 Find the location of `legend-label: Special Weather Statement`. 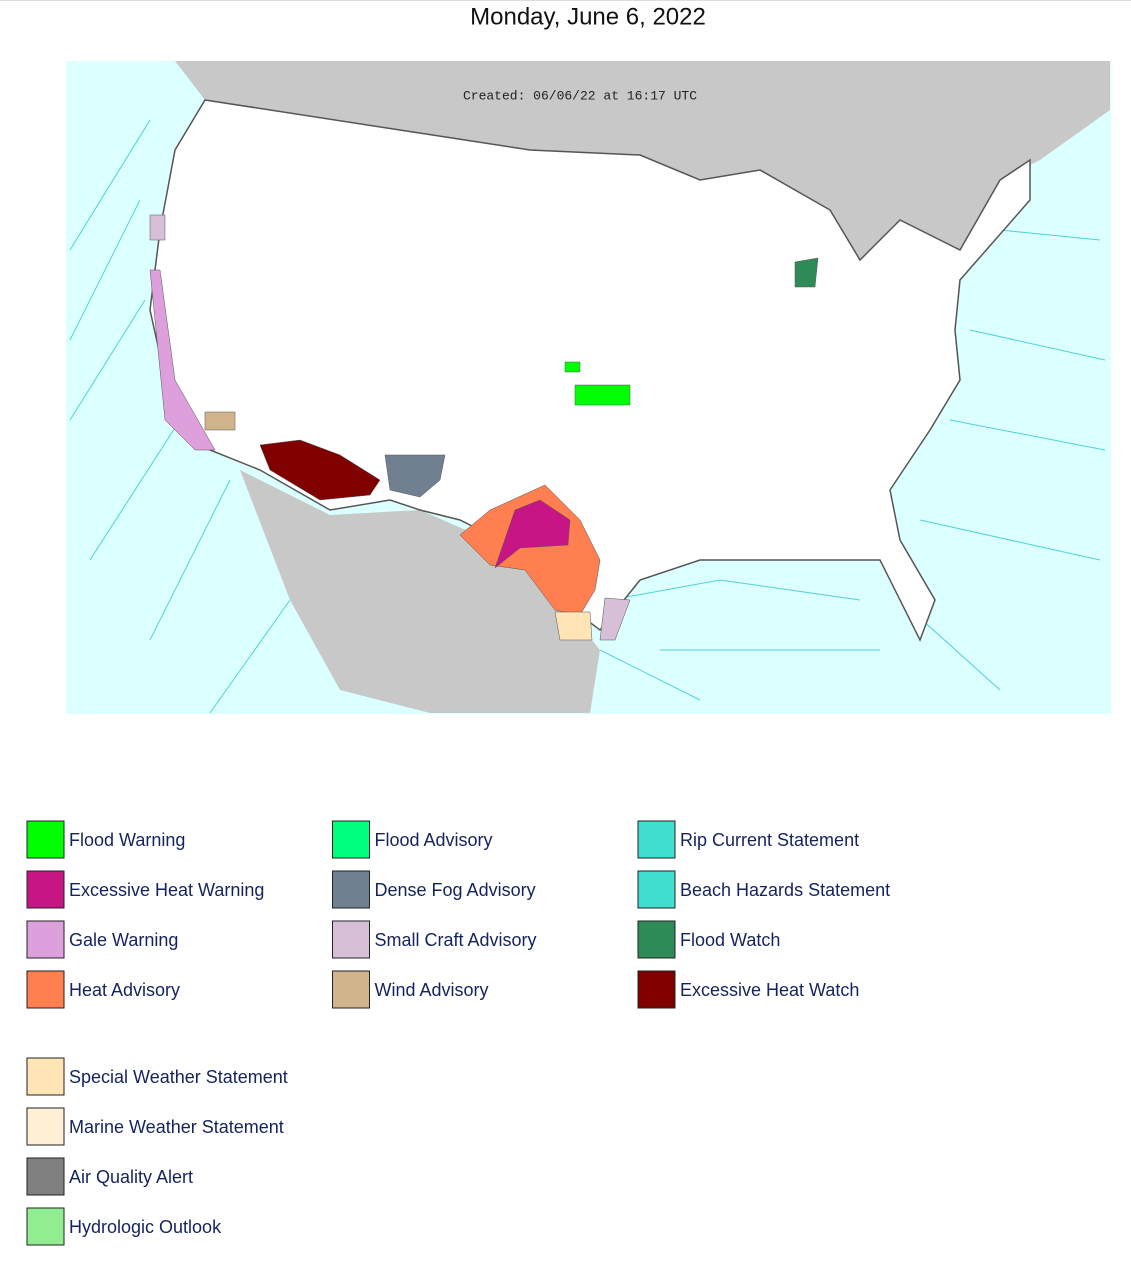

legend-label: Special Weather Statement is located at coordinates (178, 1077).